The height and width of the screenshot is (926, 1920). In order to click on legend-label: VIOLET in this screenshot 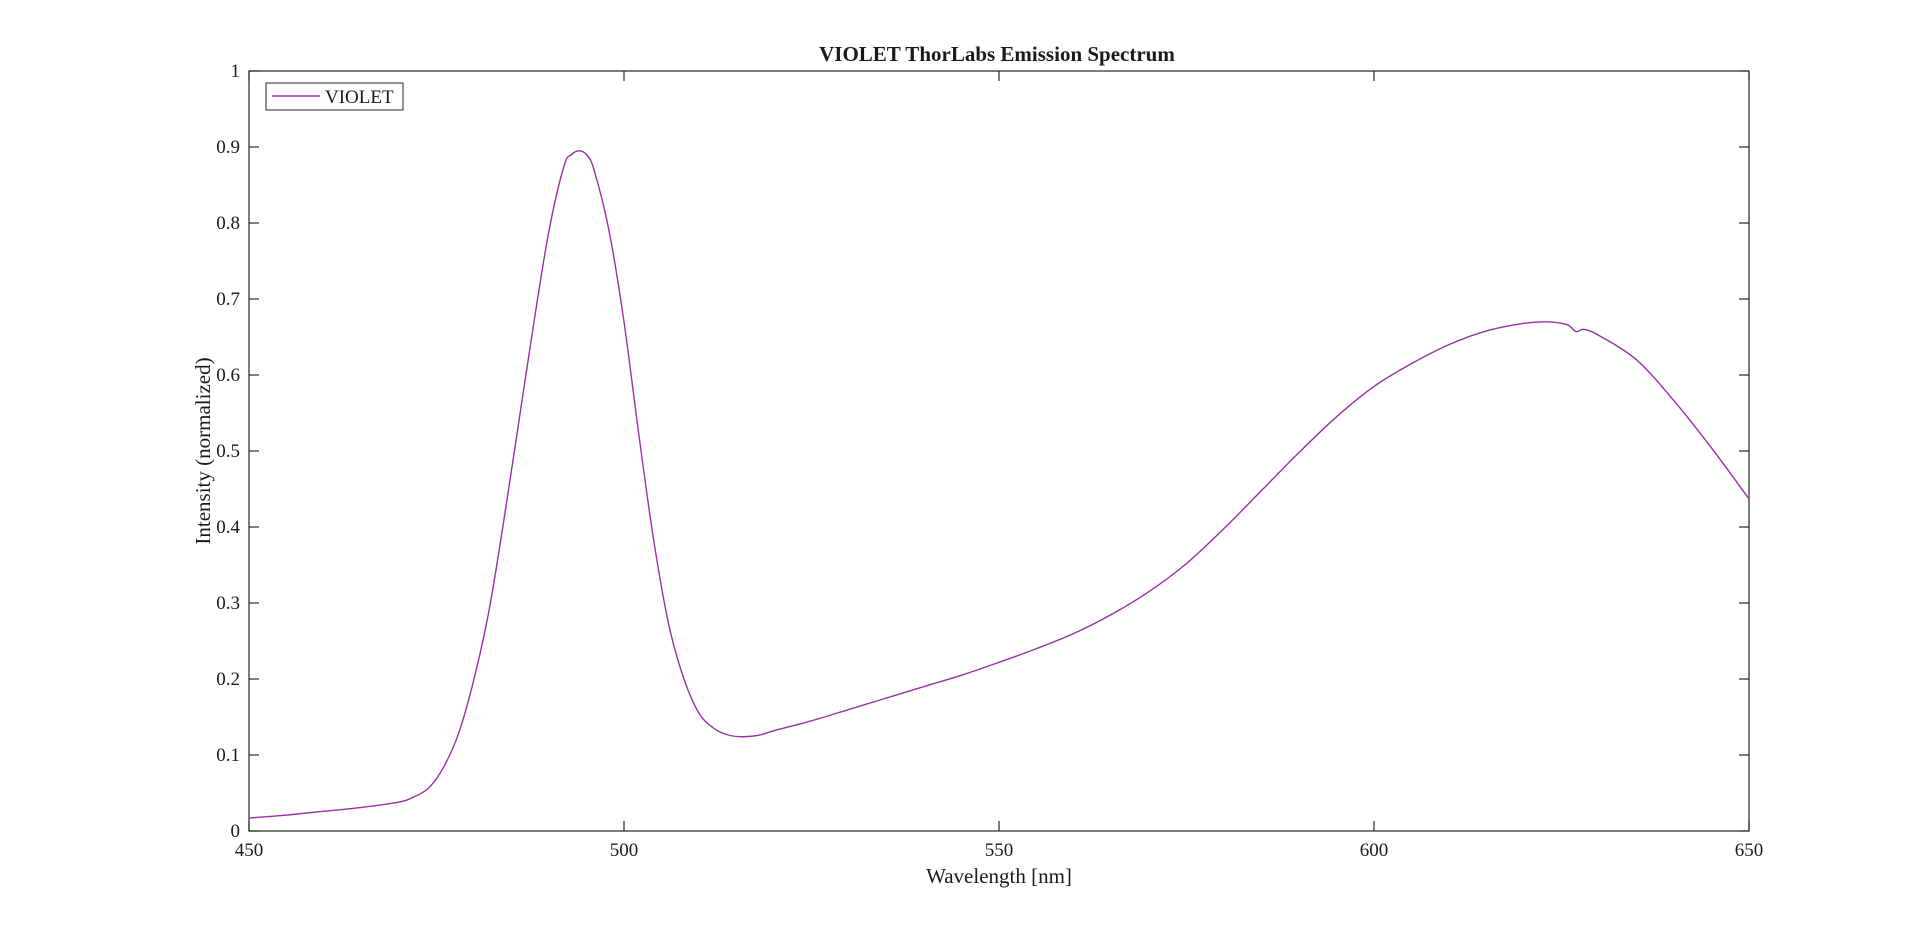, I will do `click(359, 97)`.